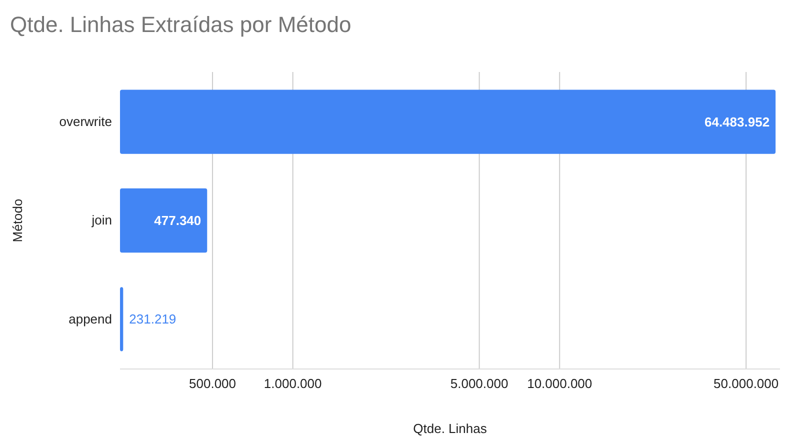  Describe the element at coordinates (17, 220) in the screenshot. I see `y-axis-title: Método` at that location.